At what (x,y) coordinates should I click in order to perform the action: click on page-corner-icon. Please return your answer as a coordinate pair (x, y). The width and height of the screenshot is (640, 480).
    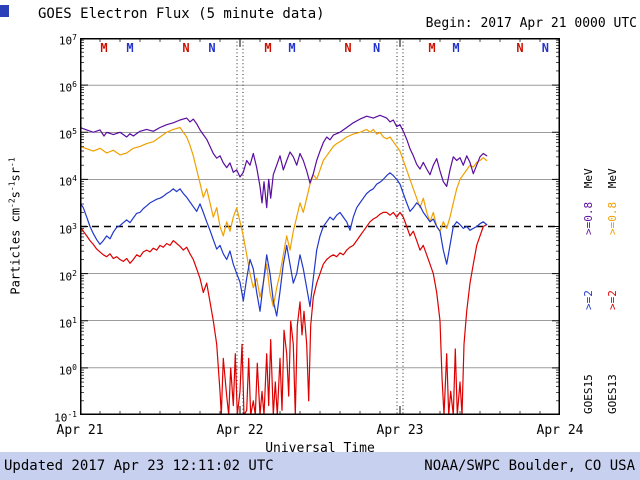
    Looking at the image, I should click on (4, 11).